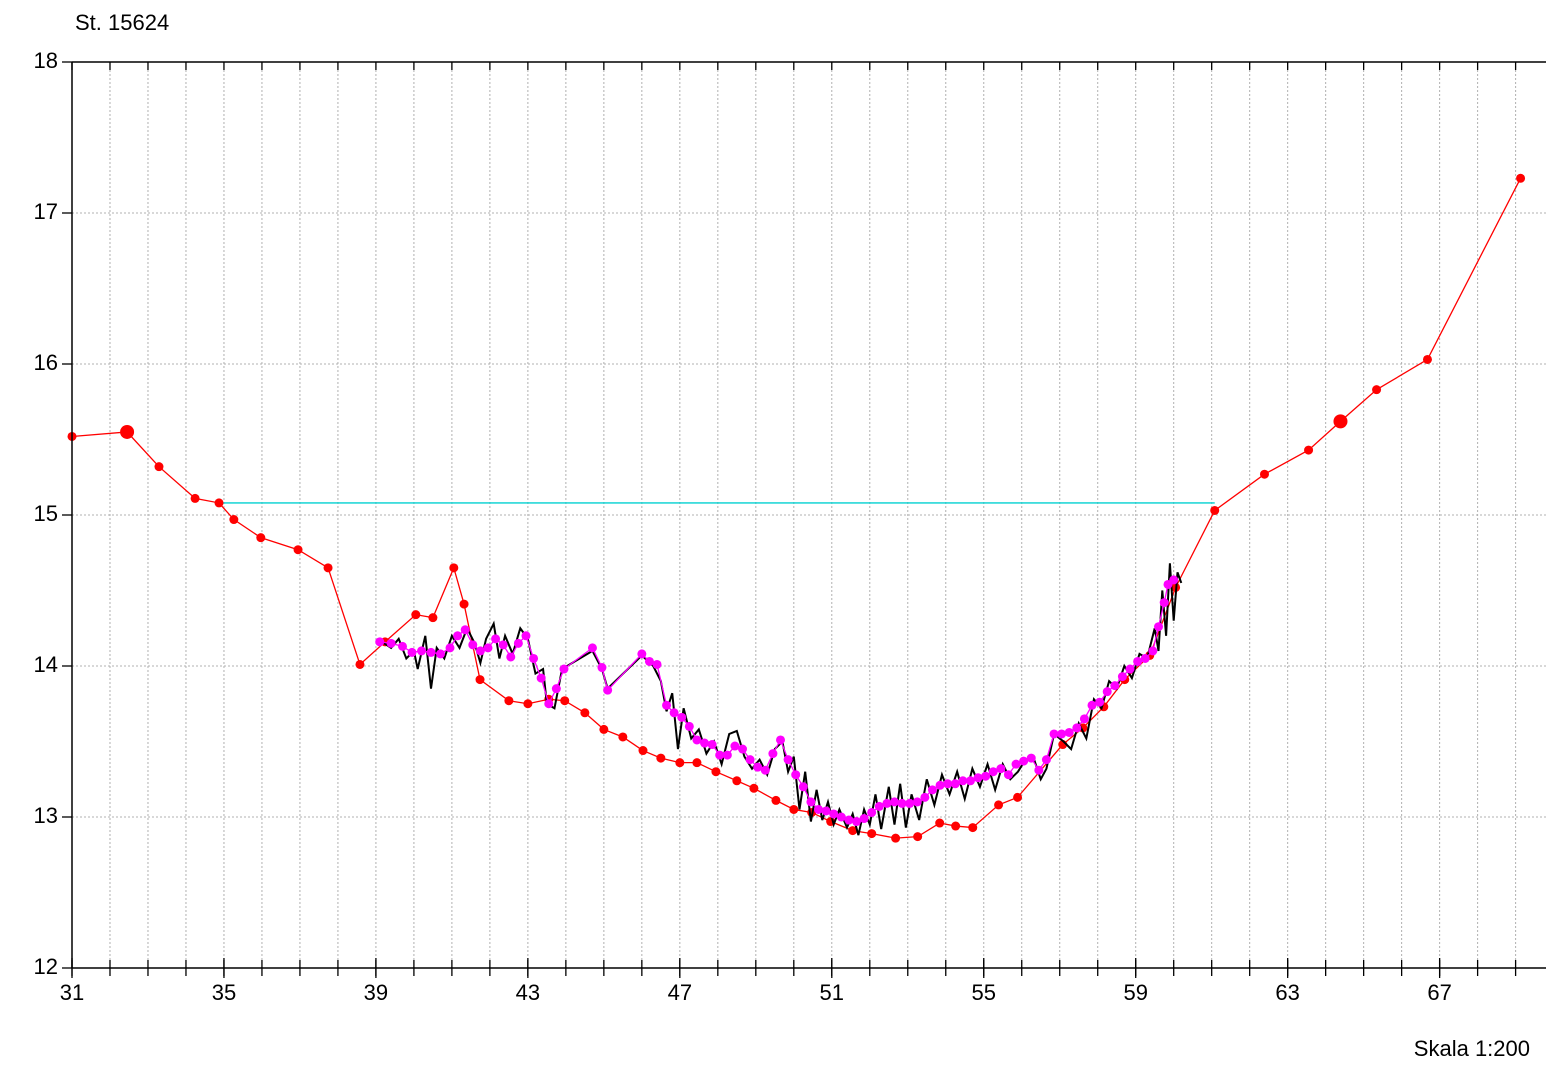 The width and height of the screenshot is (1547, 1066). What do you see at coordinates (46, 513) in the screenshot?
I see `y-tick-label: 15` at bounding box center [46, 513].